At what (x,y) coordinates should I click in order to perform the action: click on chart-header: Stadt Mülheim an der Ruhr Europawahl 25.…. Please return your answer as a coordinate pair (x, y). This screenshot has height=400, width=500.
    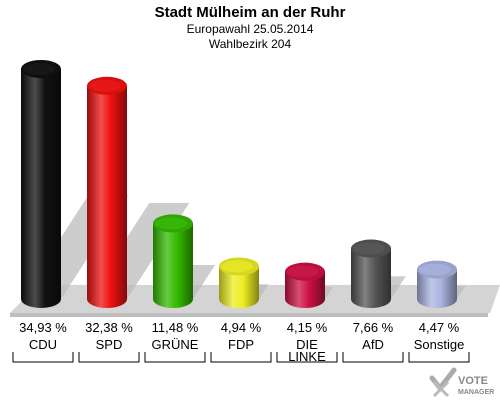
    Looking at the image, I should click on (250, 28).